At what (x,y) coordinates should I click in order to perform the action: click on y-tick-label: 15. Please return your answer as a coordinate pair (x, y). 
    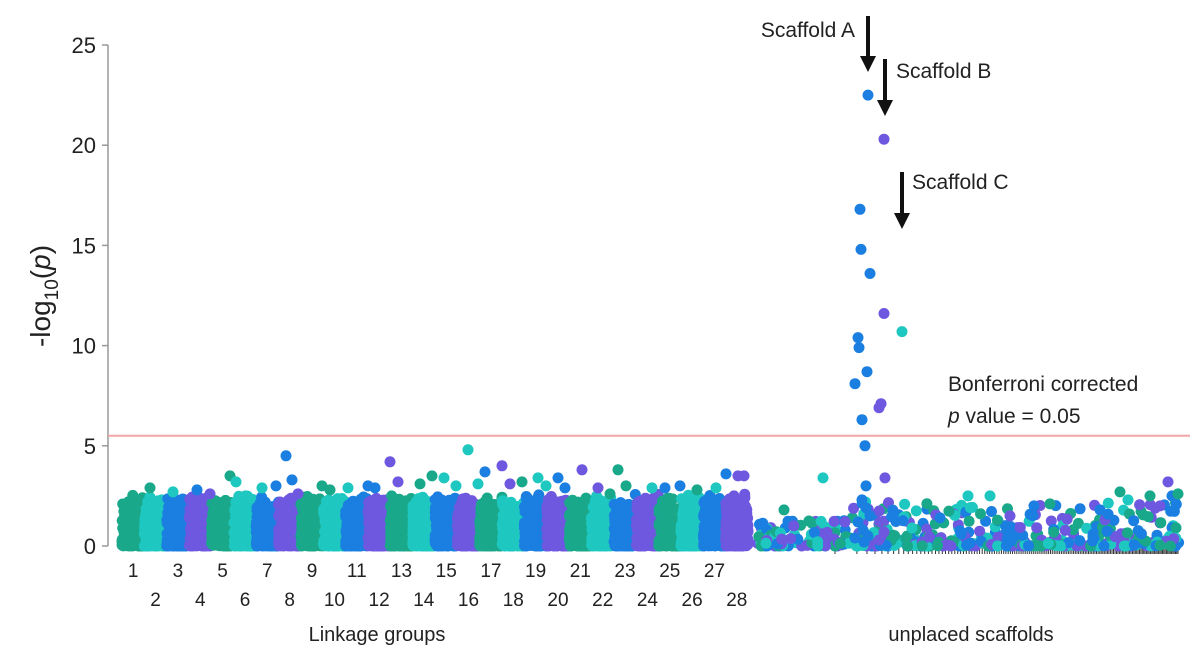
    Looking at the image, I should click on (84, 245).